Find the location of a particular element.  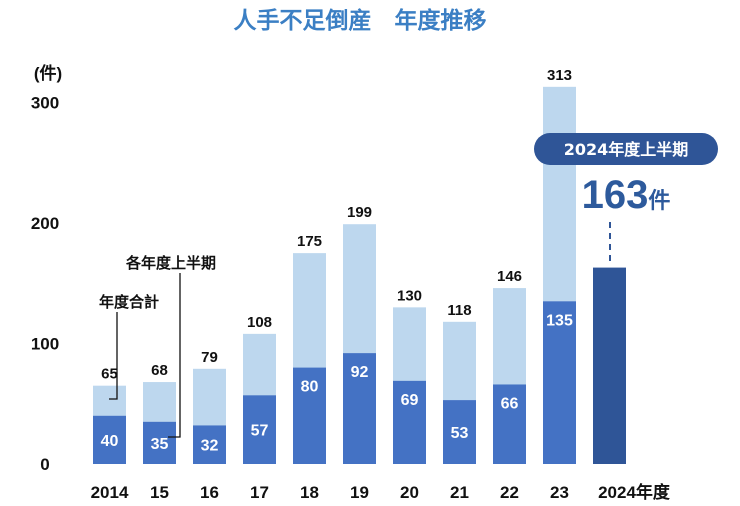

highlight-number: 163 is located at coordinates (615, 195).